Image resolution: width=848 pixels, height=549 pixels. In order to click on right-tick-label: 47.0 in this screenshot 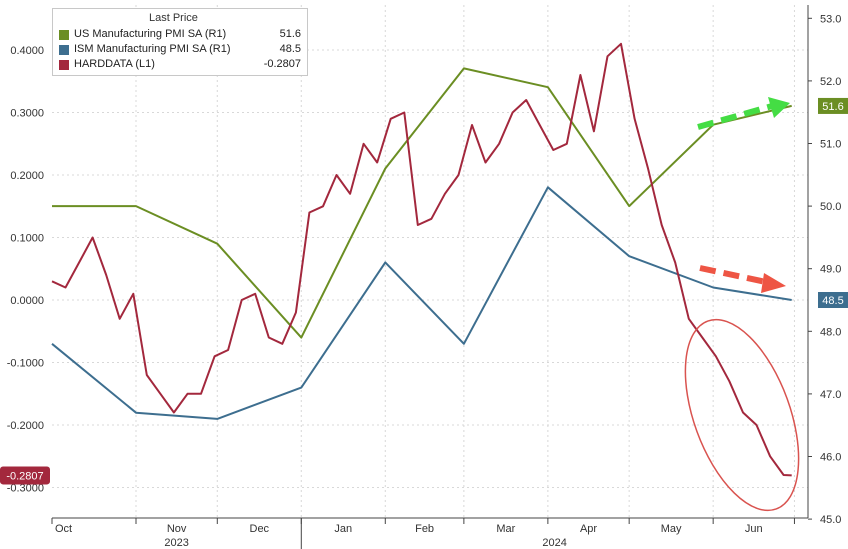, I will do `click(830, 395)`.